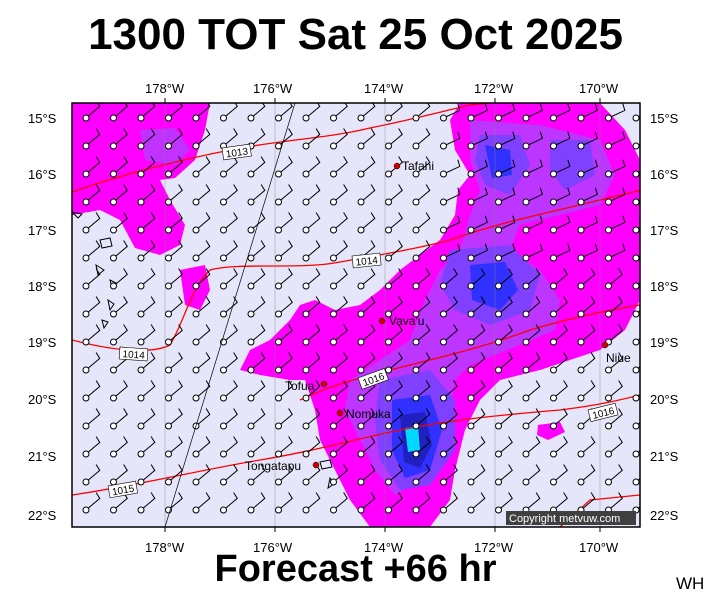 This screenshot has width=711, height=600. I want to click on longitude-labels-top: 178°W 176°W 174°W 172°W 170°W, so click(382, 88).